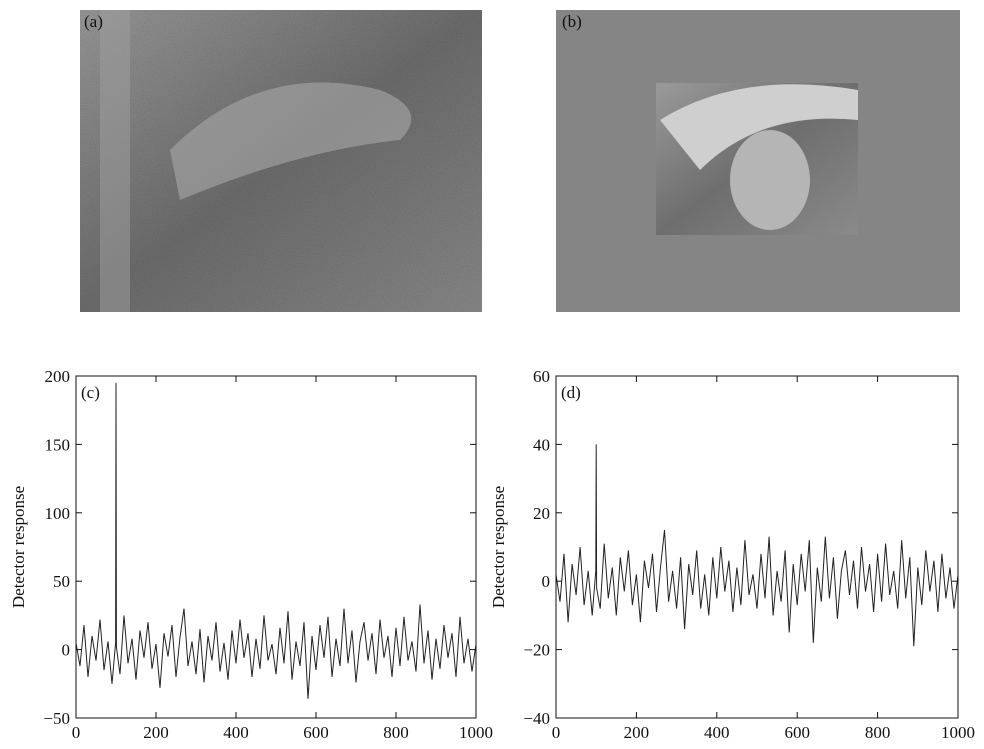 The image size is (984, 749). Describe the element at coordinates (90, 392) in the screenshot. I see `panel-label: (c)` at that location.